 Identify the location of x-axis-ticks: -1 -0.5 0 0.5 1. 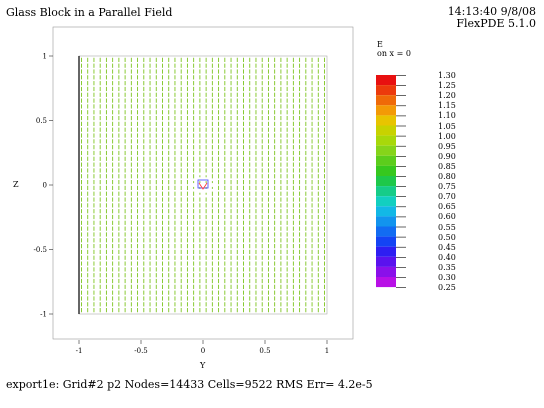
(202, 347).